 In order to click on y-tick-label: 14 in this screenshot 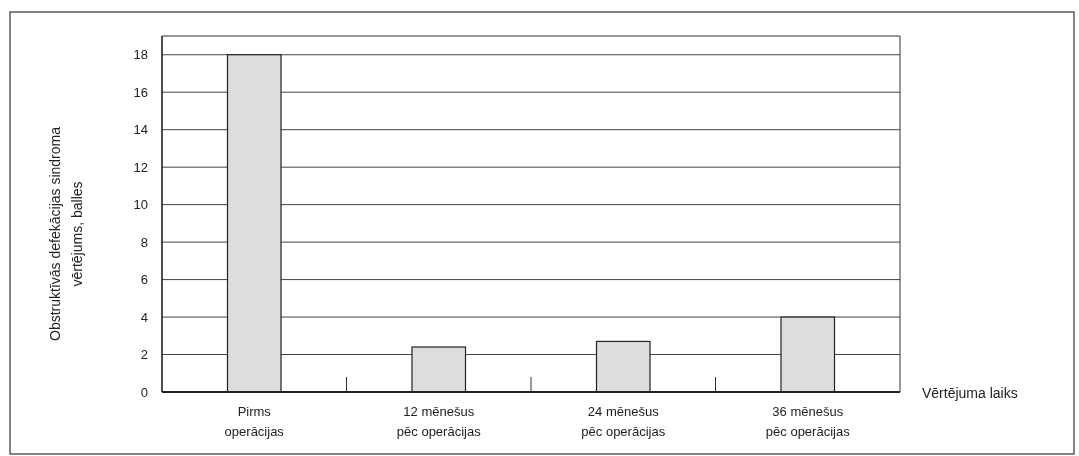, I will do `click(140, 130)`.